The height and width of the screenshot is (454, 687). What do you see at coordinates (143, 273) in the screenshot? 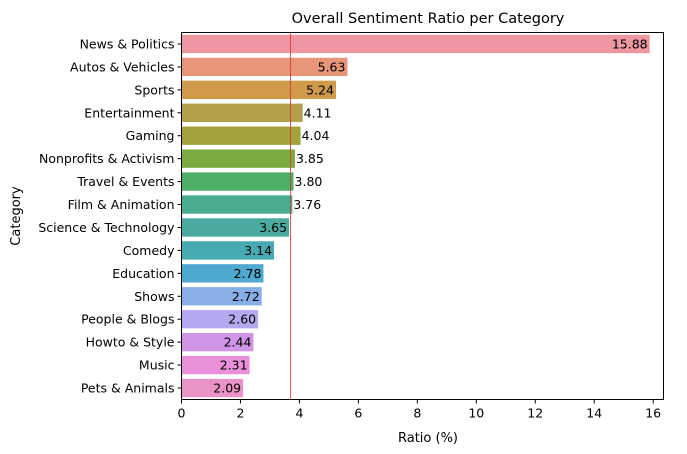
I see `y-tick-label: Education` at bounding box center [143, 273].